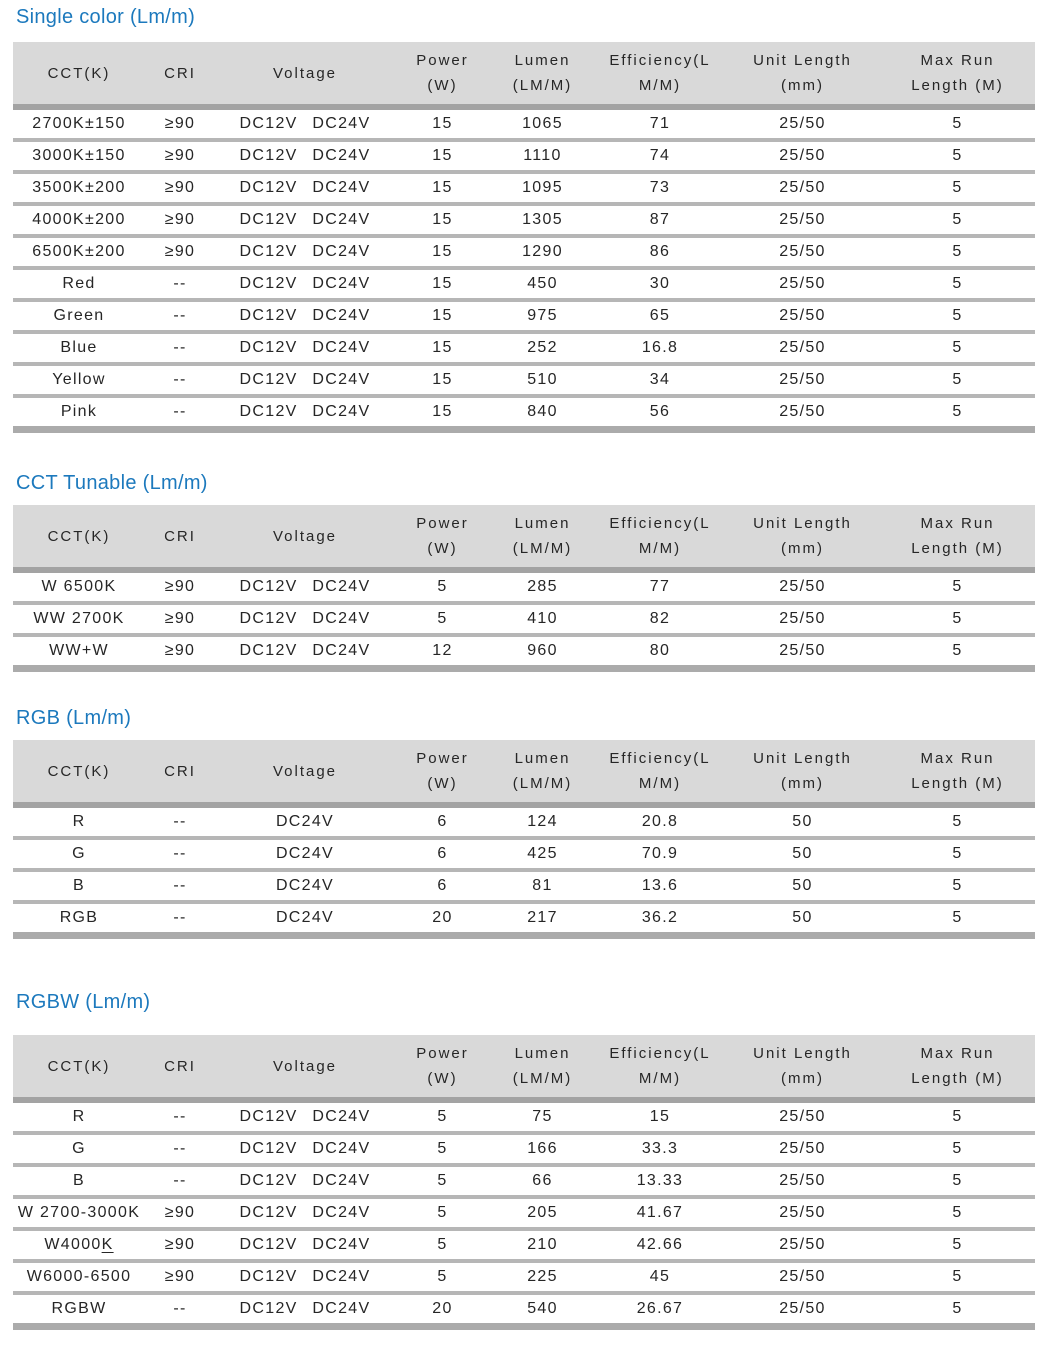 The width and height of the screenshot is (1059, 1347). What do you see at coordinates (660, 283) in the screenshot?
I see `cell-efficiency: 30` at bounding box center [660, 283].